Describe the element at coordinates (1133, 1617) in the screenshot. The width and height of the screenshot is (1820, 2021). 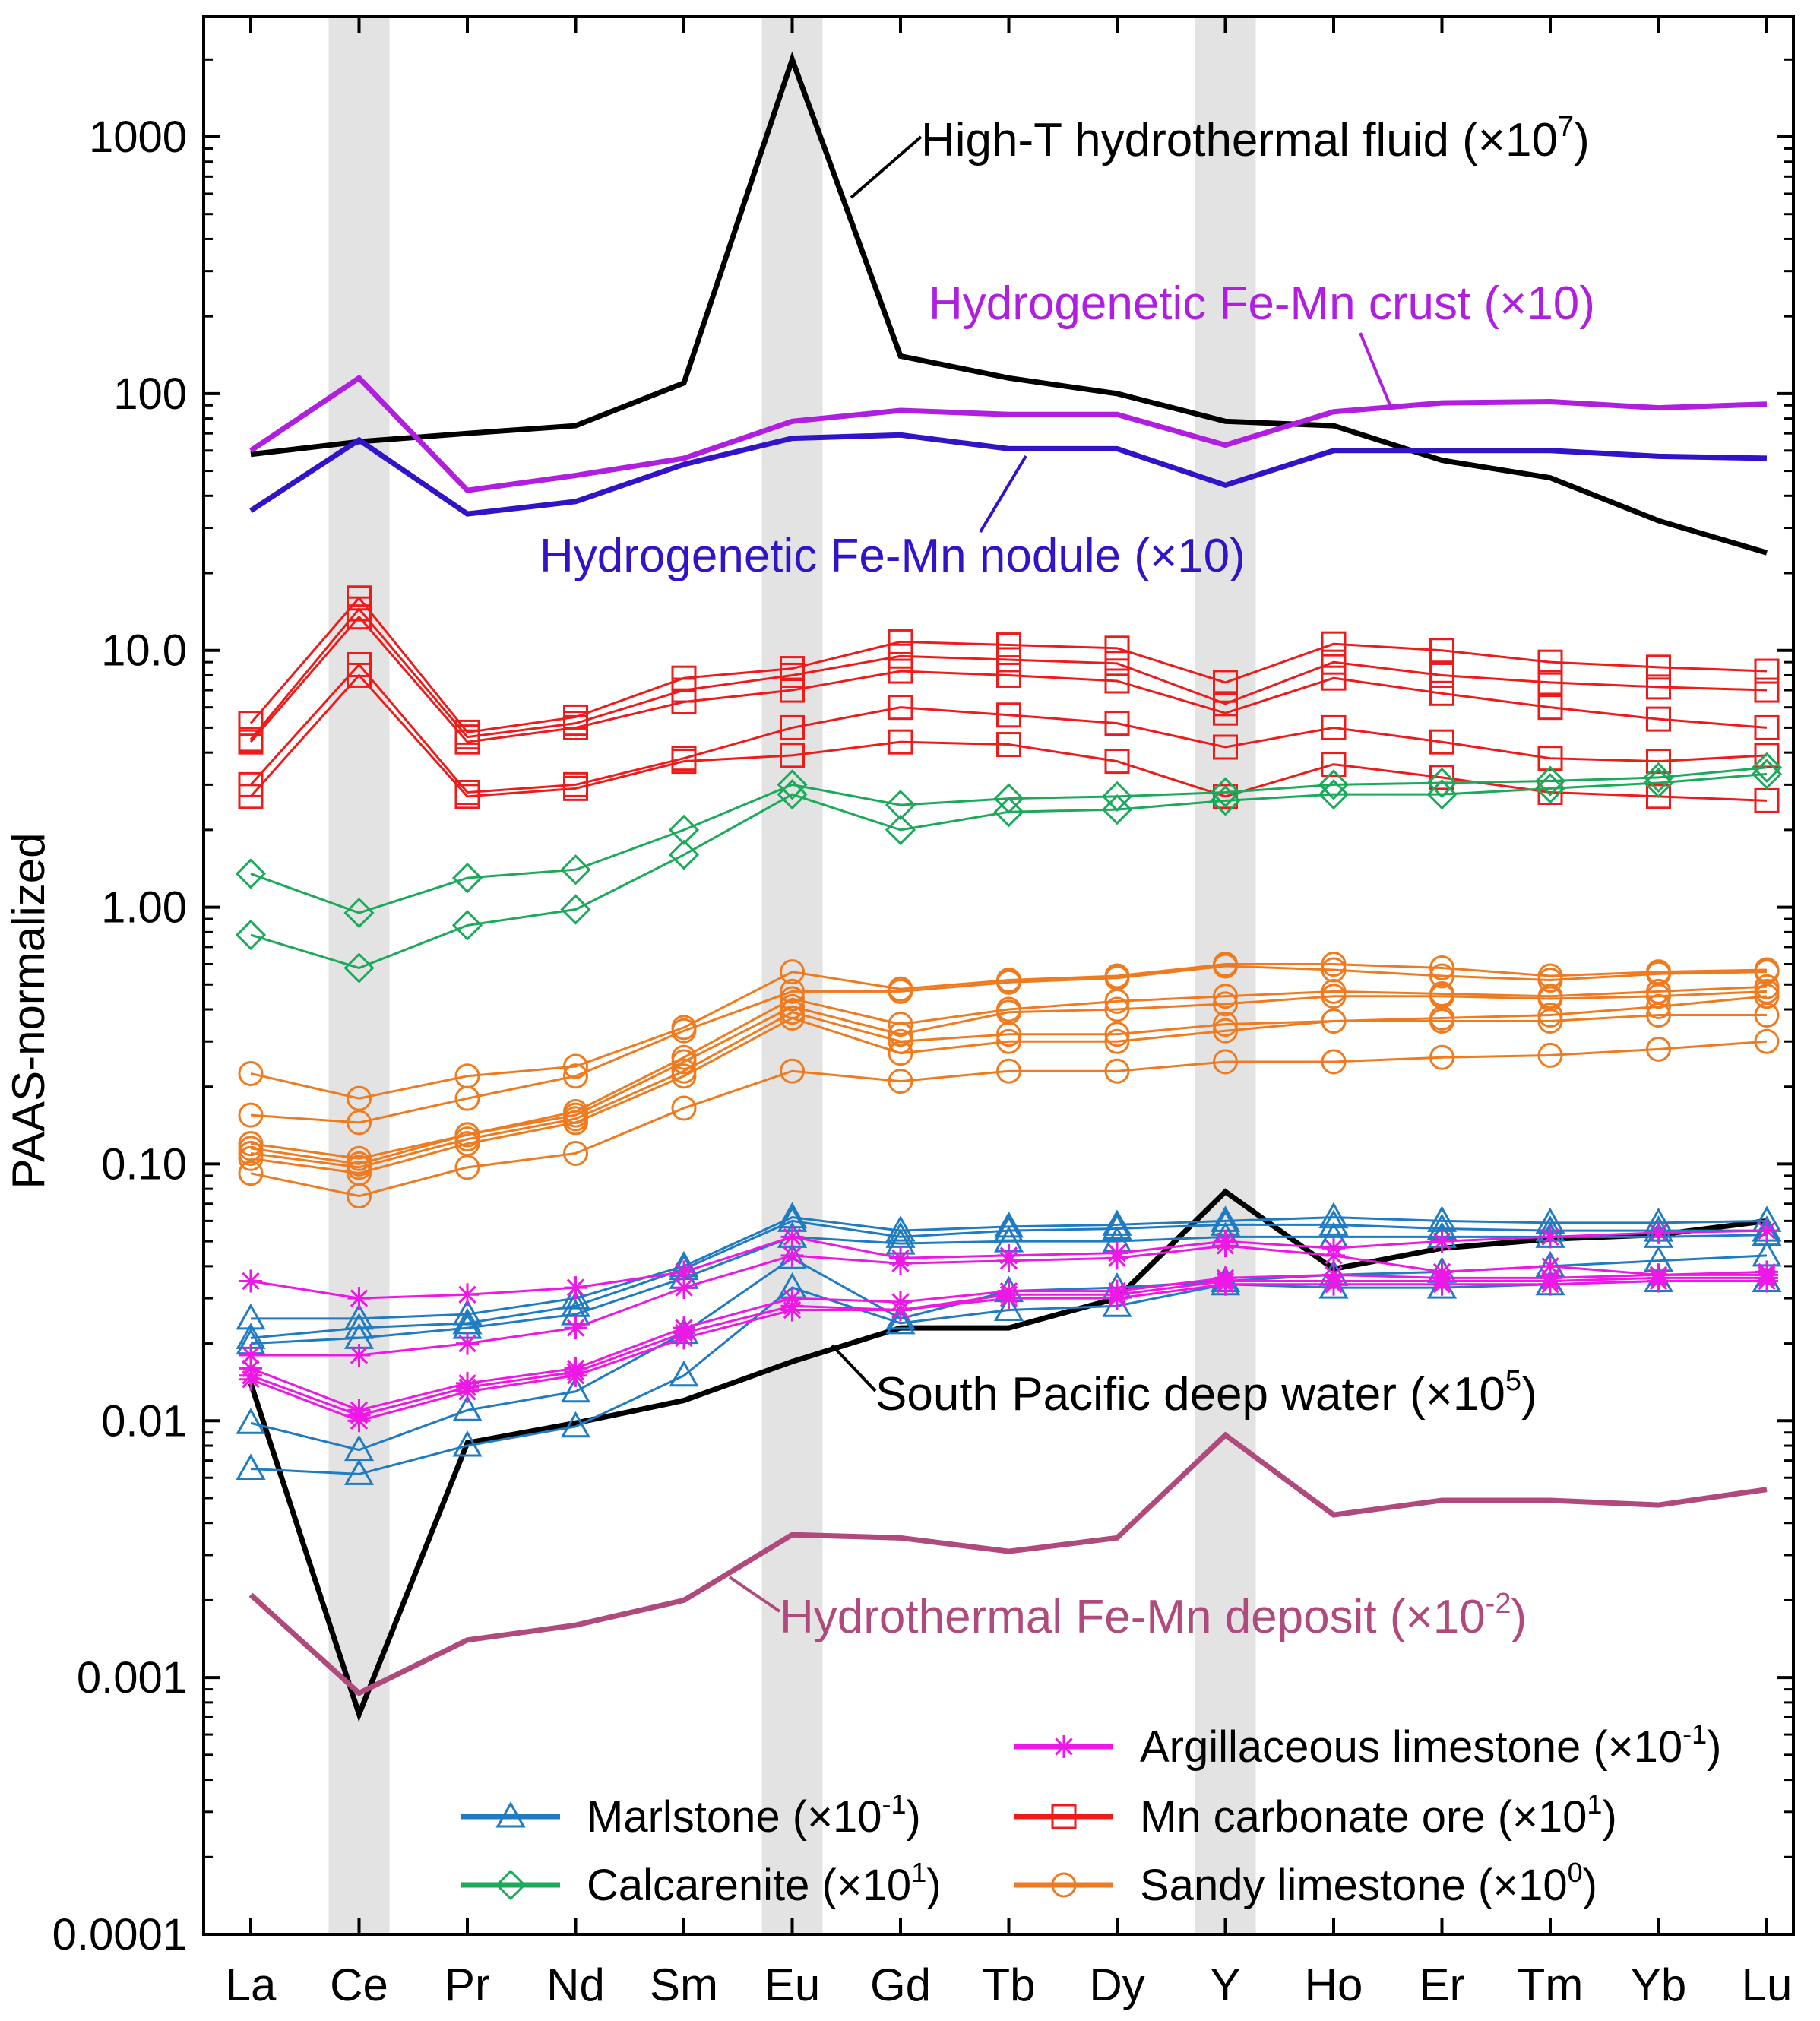
I see `annotation-text: Hydrothermal Fe-Mn deposit (×10` at that location.